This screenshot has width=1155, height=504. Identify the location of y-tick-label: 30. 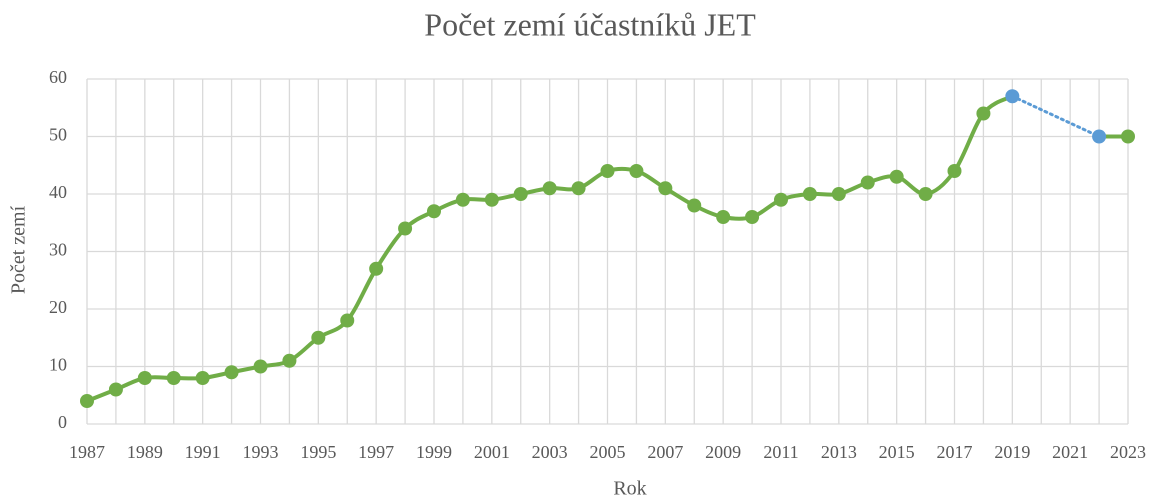
(58, 250).